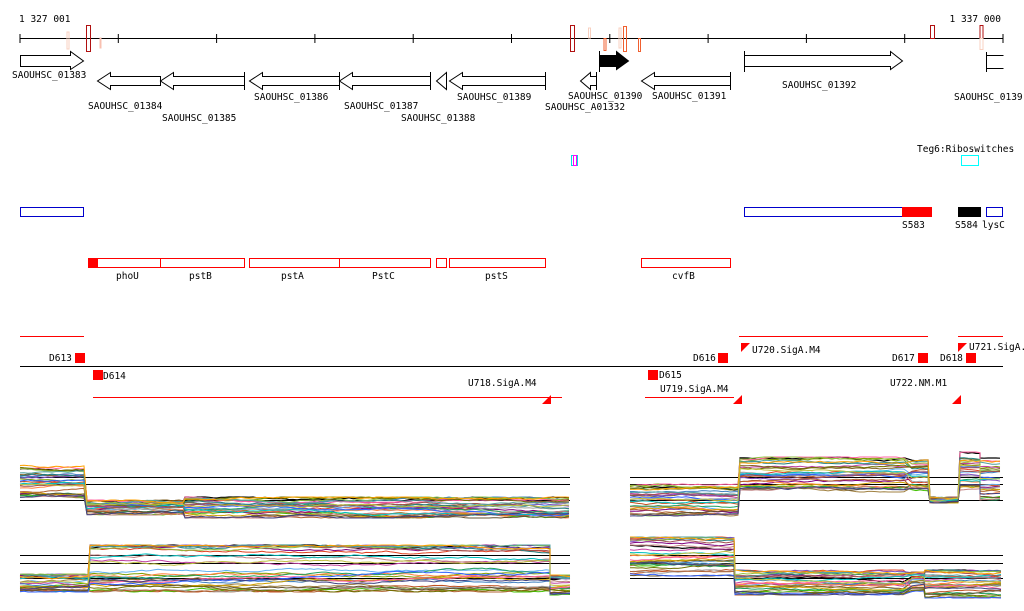 The image size is (1024, 611). I want to click on operon-pstB, so click(202, 263).